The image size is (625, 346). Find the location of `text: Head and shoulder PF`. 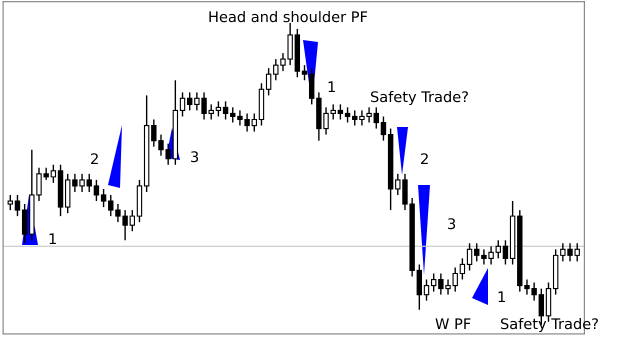

text: Head and shoulder PF is located at coordinates (288, 16).